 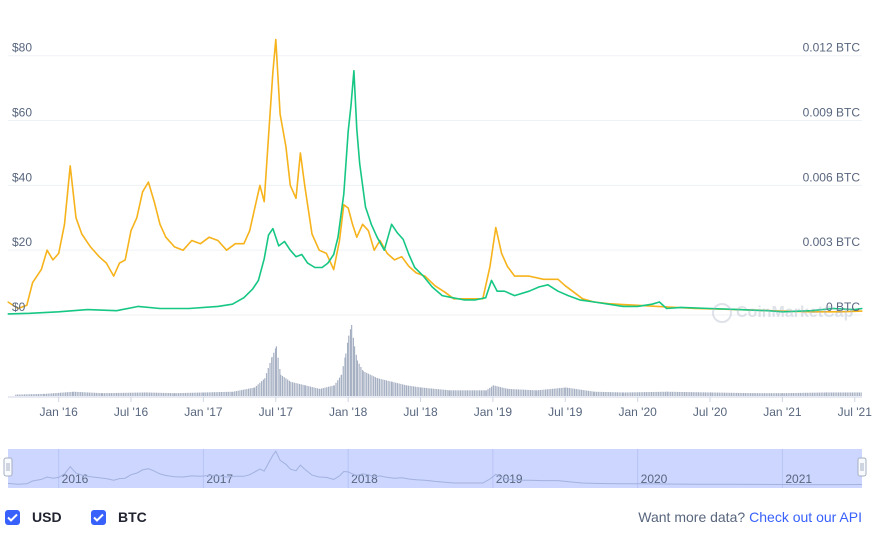 I want to click on legend-label-btc: BTC, so click(x=132, y=517).